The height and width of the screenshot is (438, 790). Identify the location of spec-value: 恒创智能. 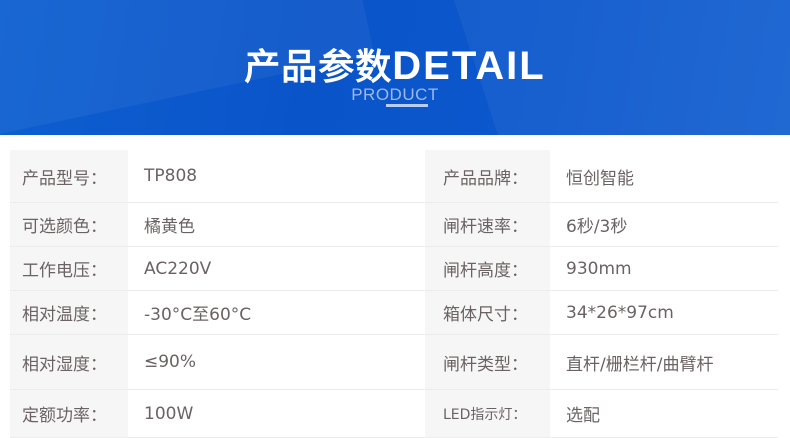
(664, 176).